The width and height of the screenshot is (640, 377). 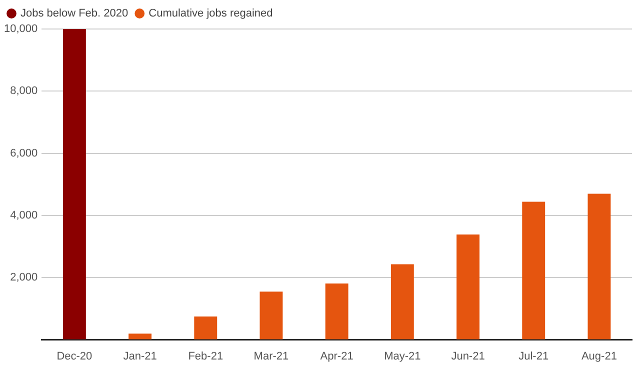 I want to click on x-tick-label: Mar-21, so click(x=271, y=356).